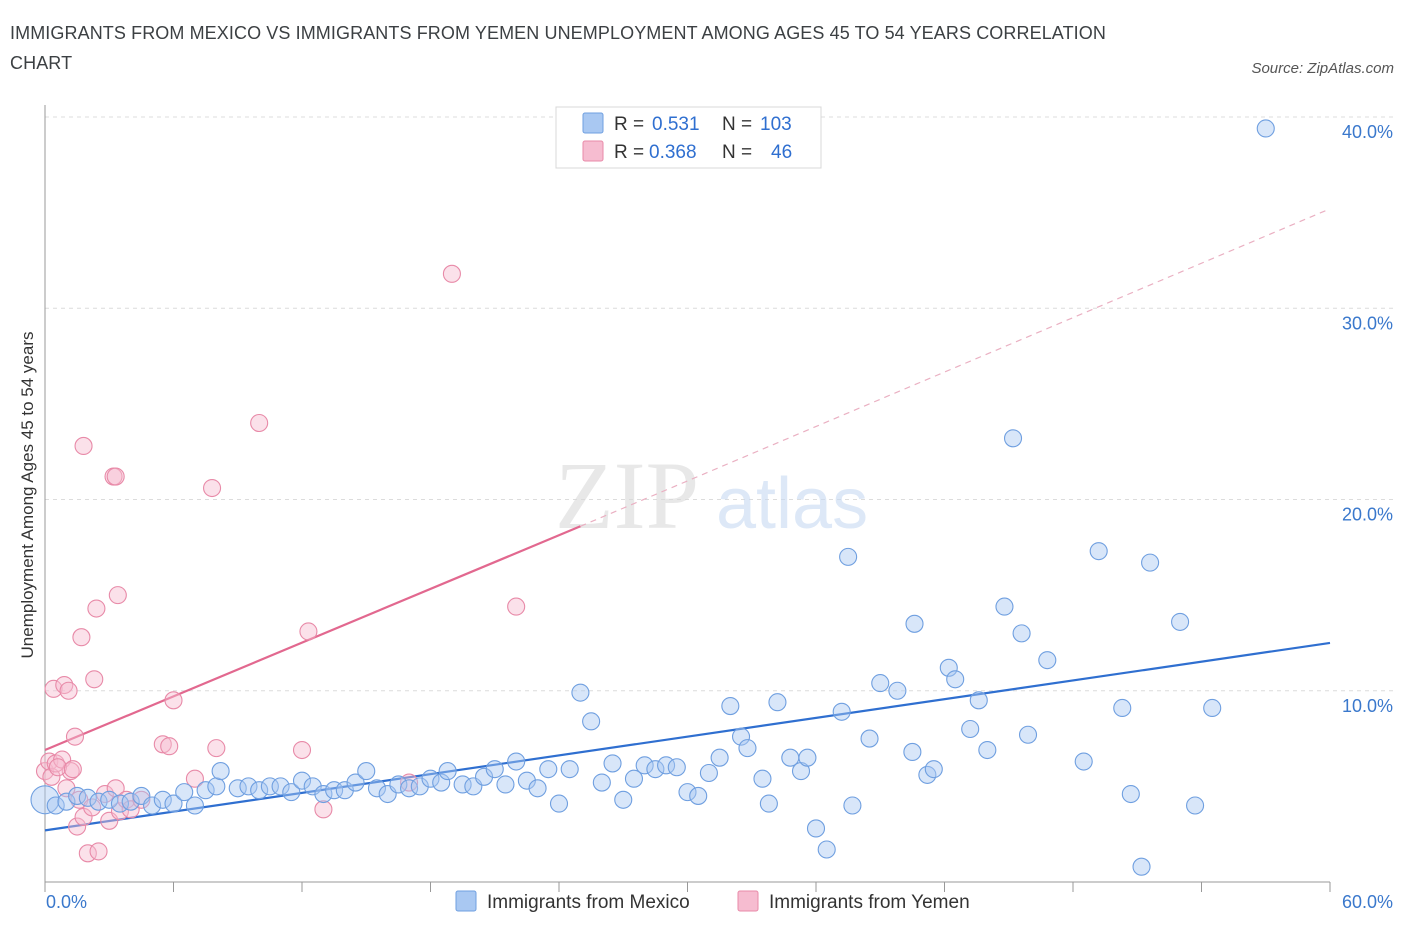 This screenshot has height=930, width=1406. I want to click on y-tick-label: 20.0%, so click(1367, 515).